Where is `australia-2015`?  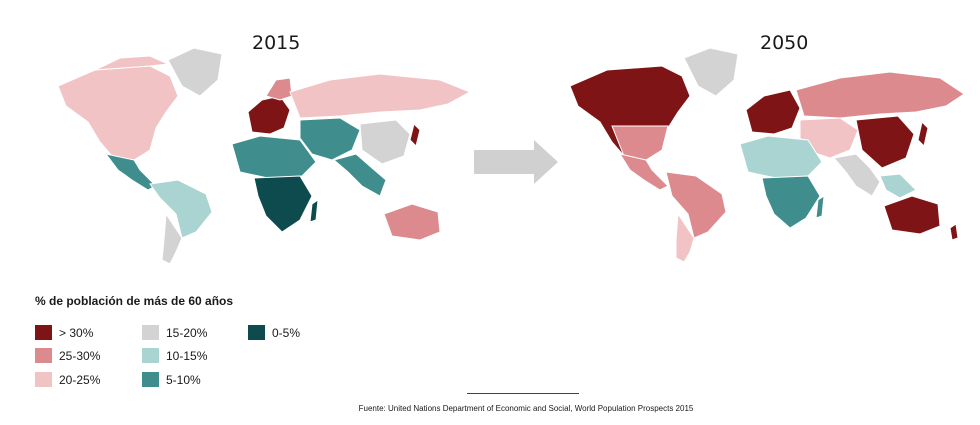 australia-2015 is located at coordinates (412, 222).